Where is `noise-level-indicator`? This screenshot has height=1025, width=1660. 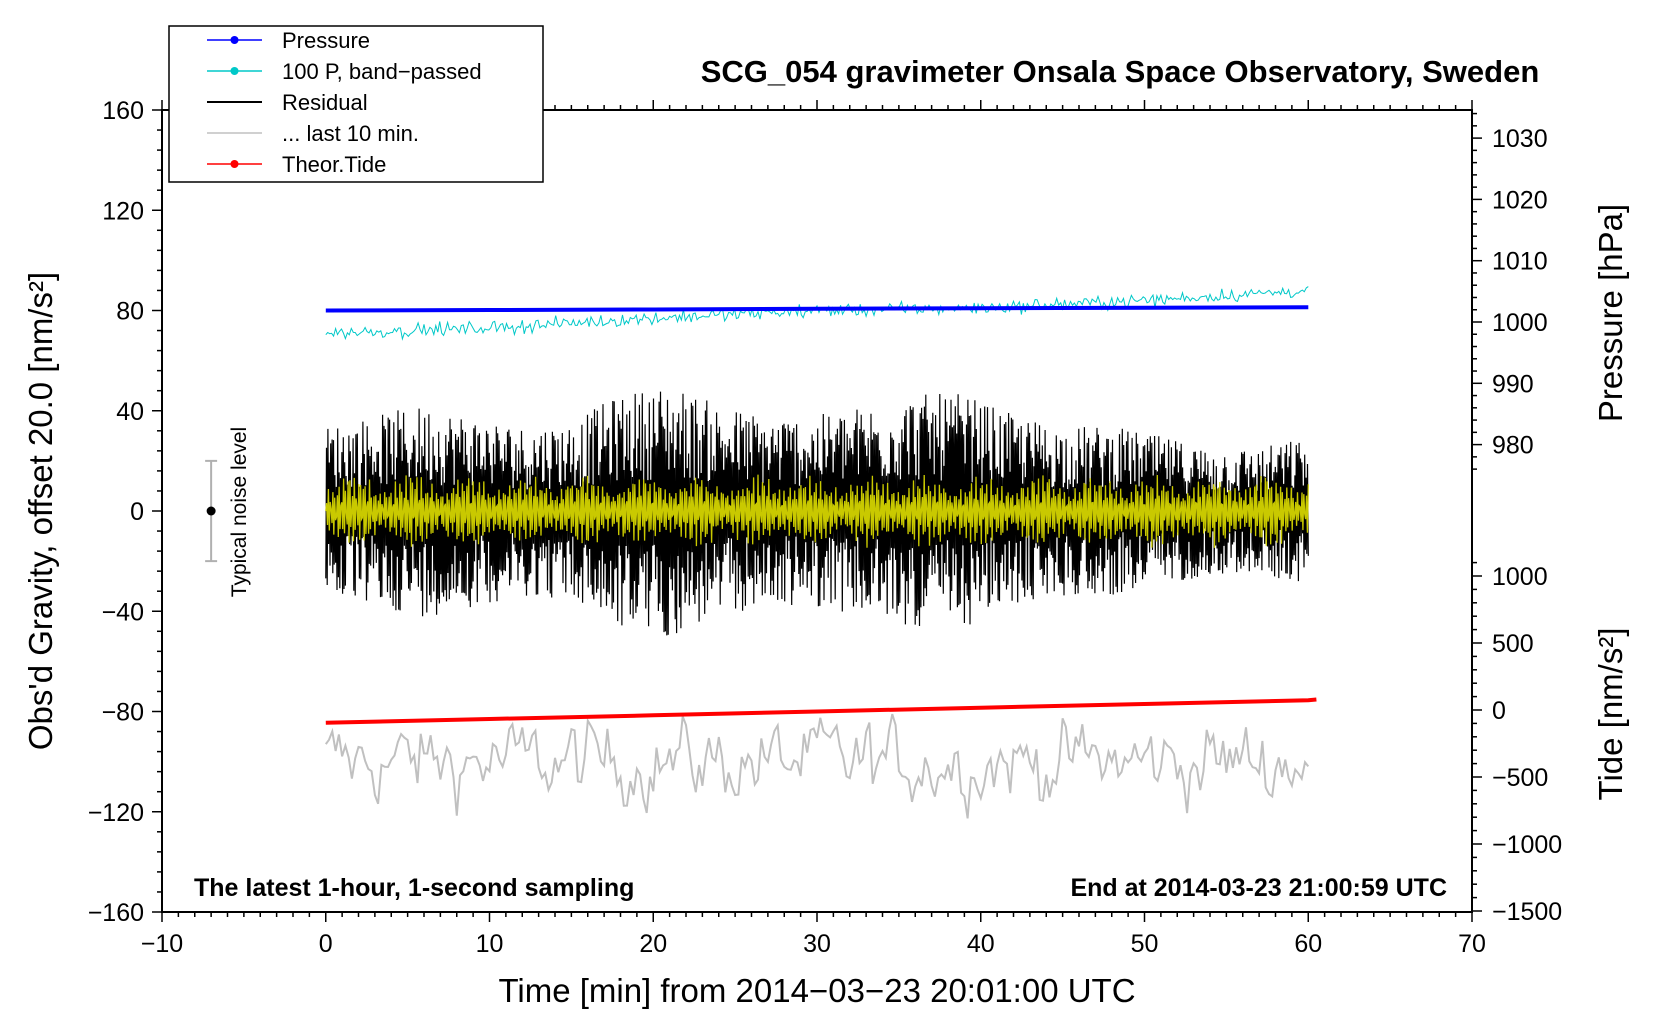 noise-level-indicator is located at coordinates (211, 511).